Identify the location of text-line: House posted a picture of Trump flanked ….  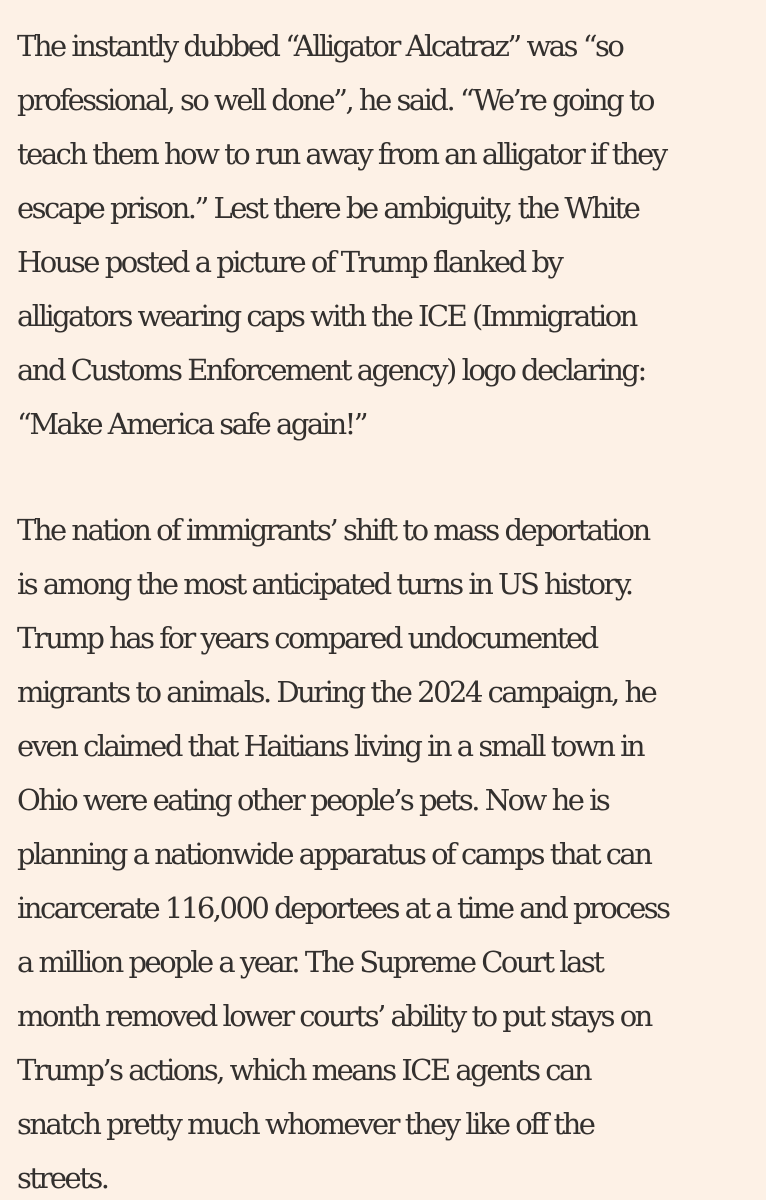
(290, 262).